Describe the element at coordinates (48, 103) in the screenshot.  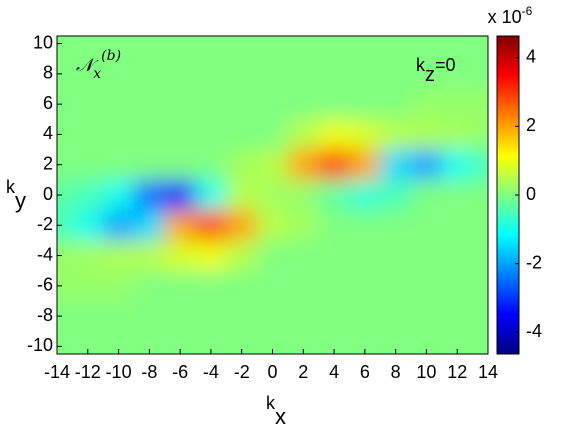
I see `y-tick-label: 6` at that location.